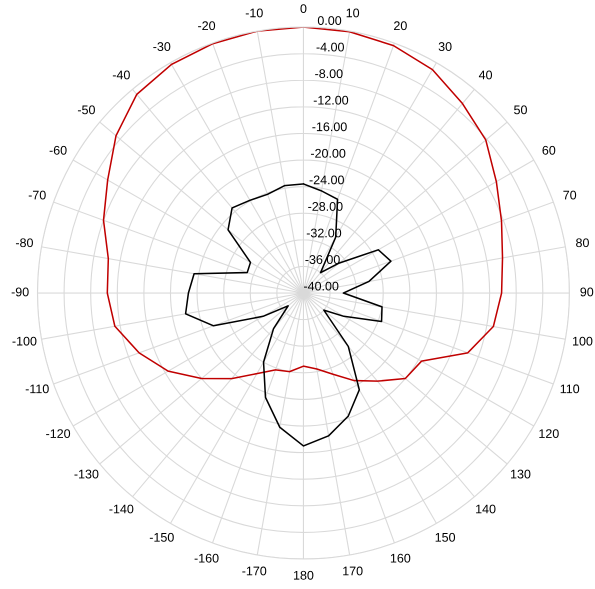  What do you see at coordinates (254, 571) in the screenshot?
I see `spoke-label: -170` at bounding box center [254, 571].